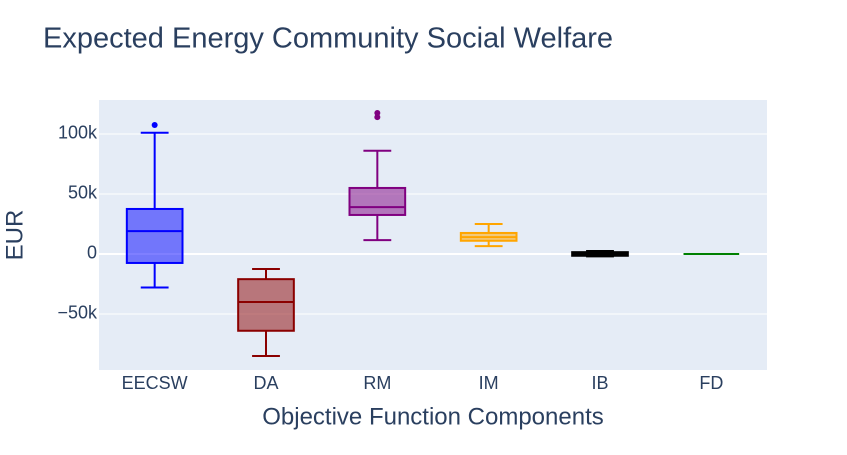 The width and height of the screenshot is (847, 455). What do you see at coordinates (377, 383) in the screenshot?
I see `x-tick-label: RM` at bounding box center [377, 383].